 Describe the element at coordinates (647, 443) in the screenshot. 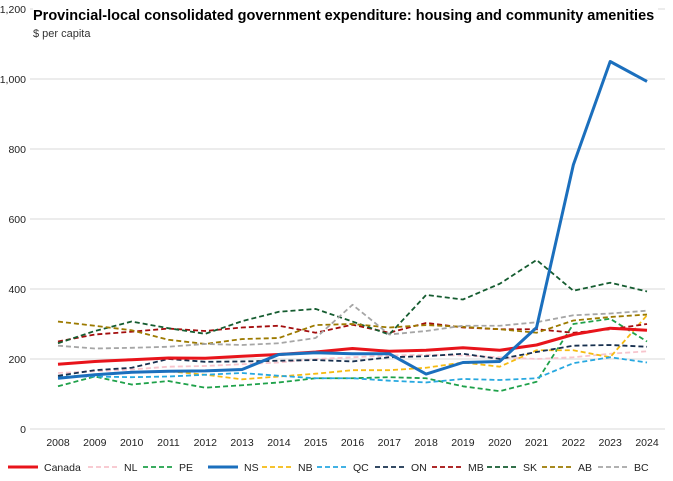

I see `x-tick-label: 2024` at that location.